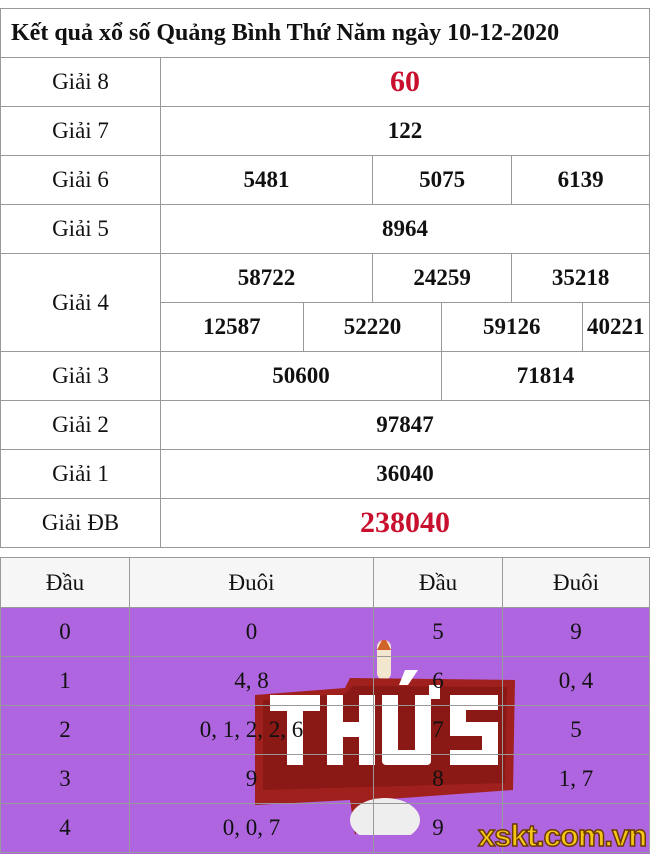 This screenshot has height=858, width=650. I want to click on prize-value: 5481, so click(266, 180).